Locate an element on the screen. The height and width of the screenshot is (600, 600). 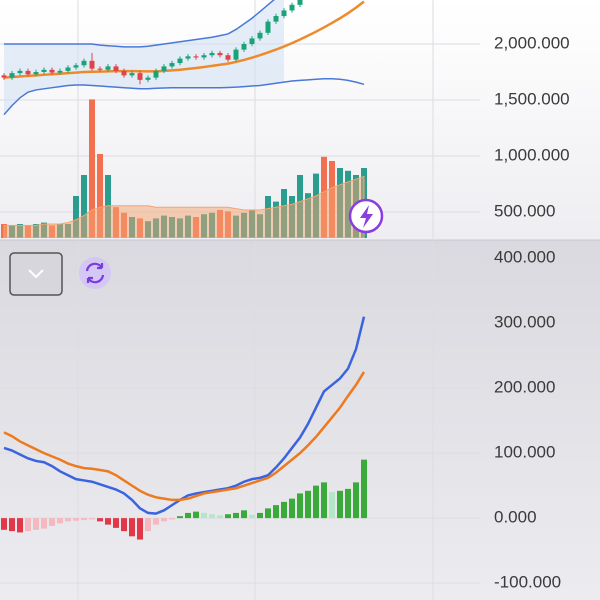
chevron-icon is located at coordinates (36, 274).